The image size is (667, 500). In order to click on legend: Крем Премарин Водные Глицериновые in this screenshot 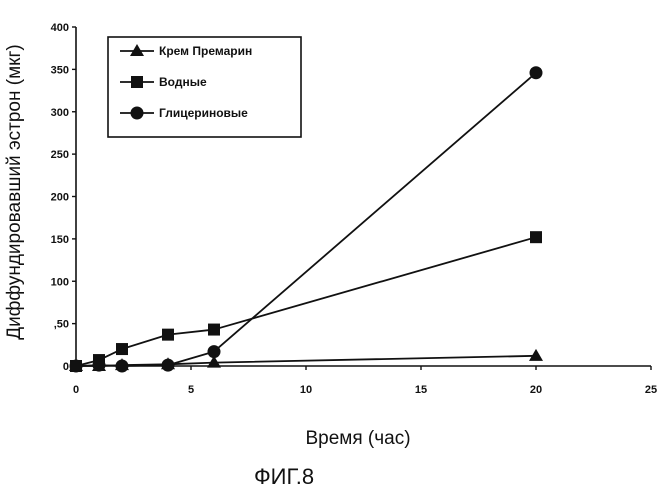, I will do `click(204, 87)`.